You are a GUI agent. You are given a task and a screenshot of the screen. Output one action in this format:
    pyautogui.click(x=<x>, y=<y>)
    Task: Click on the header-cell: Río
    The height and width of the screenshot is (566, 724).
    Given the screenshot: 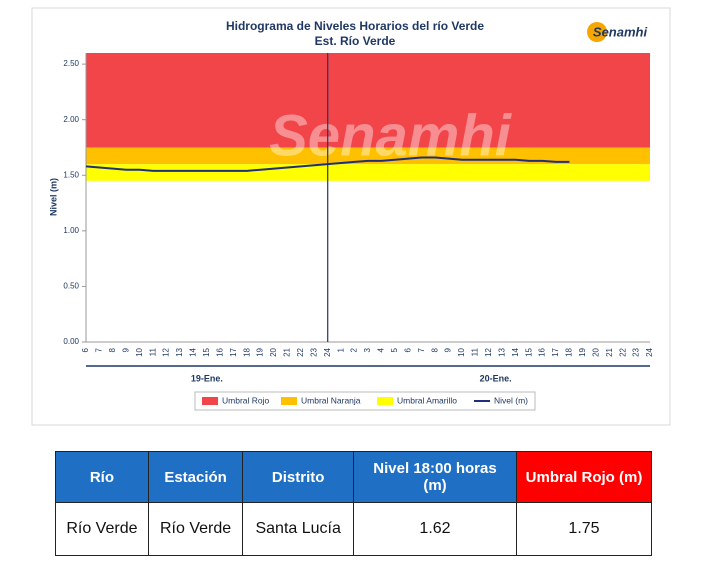 What is the action you would take?
    pyautogui.click(x=102, y=477)
    